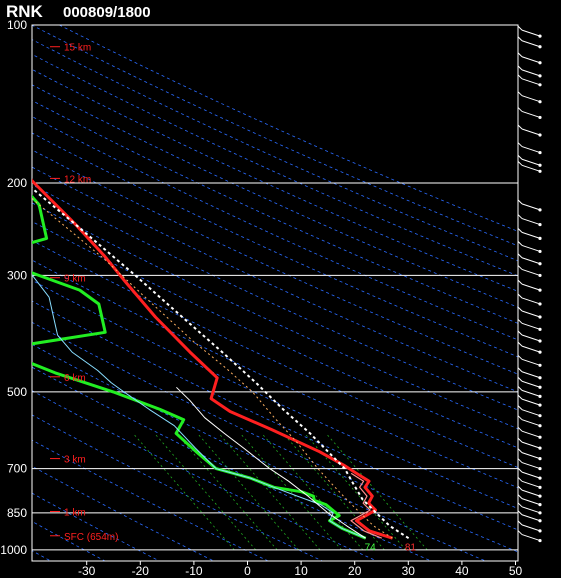 This screenshot has height=578, width=561. Describe the element at coordinates (17, 392) in the screenshot. I see `pressure-label: 500` at that location.